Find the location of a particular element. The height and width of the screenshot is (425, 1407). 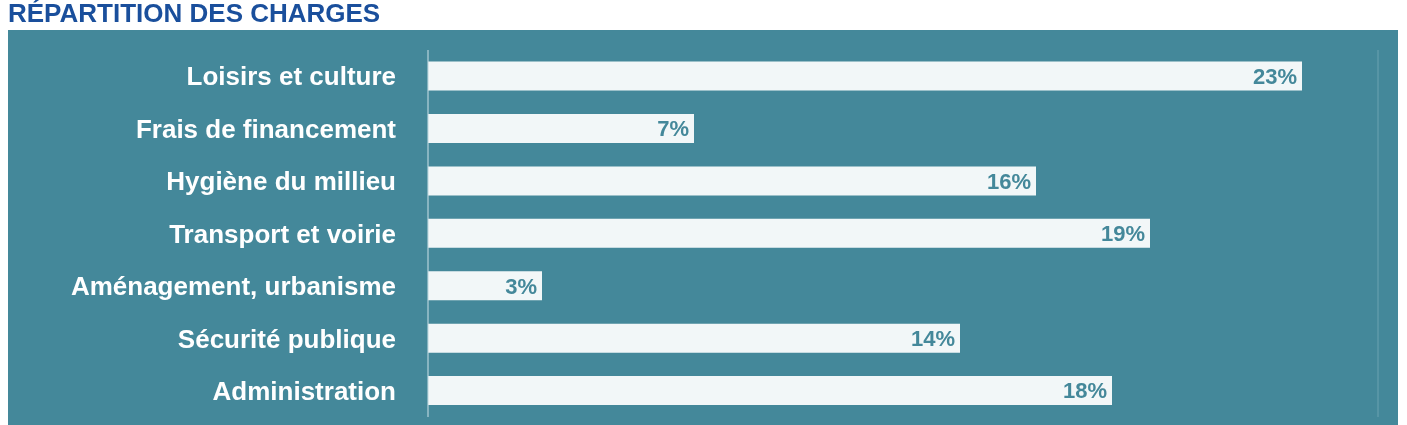

data-label: 18% is located at coordinates (1084, 391).